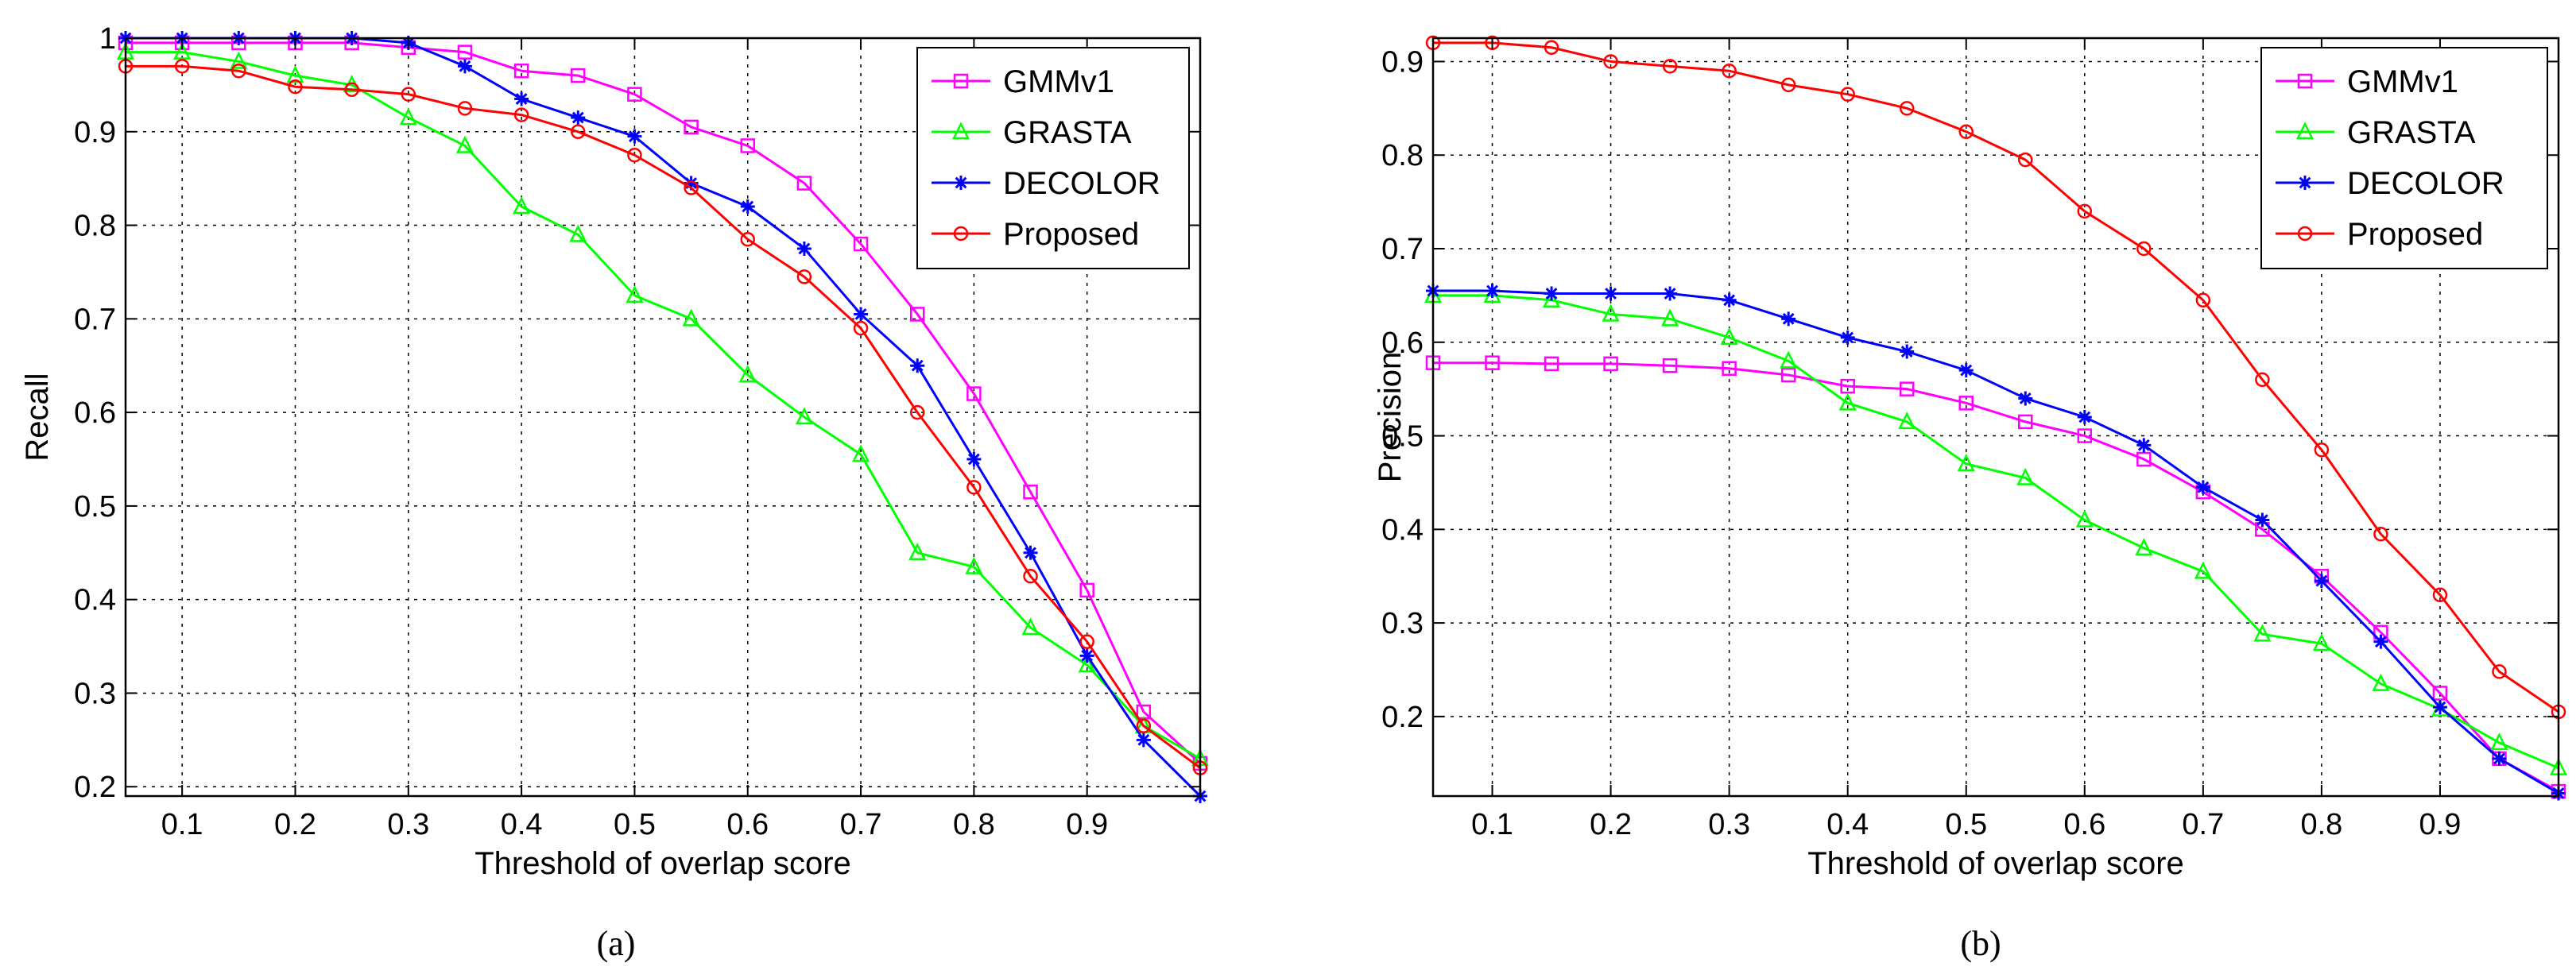 Image resolution: width=2576 pixels, height=978 pixels. Describe the element at coordinates (1087, 824) in the screenshot. I see `x-tick-label: 0.9` at that location.